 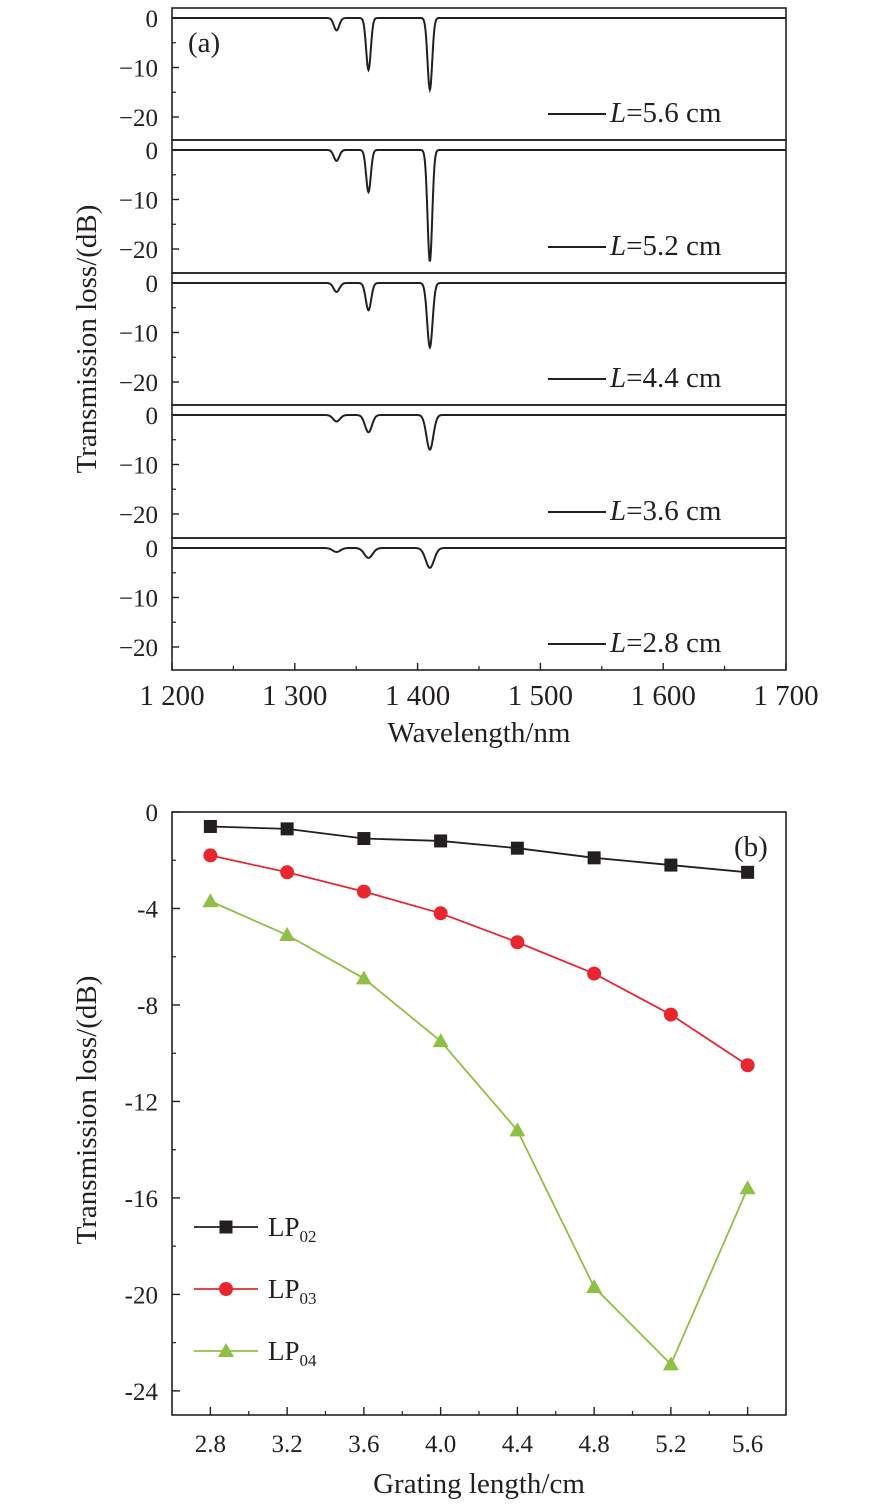 What do you see at coordinates (308, 1298) in the screenshot?
I see `legend-subscript: 03` at bounding box center [308, 1298].